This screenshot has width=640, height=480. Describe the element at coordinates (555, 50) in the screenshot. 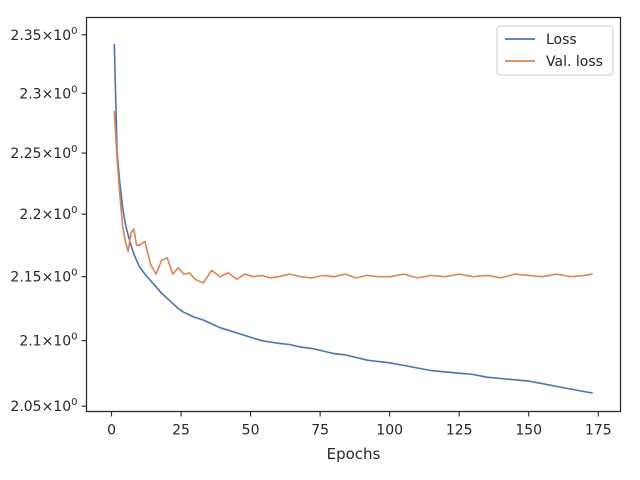

I see `legend: Loss Val. loss` at that location.